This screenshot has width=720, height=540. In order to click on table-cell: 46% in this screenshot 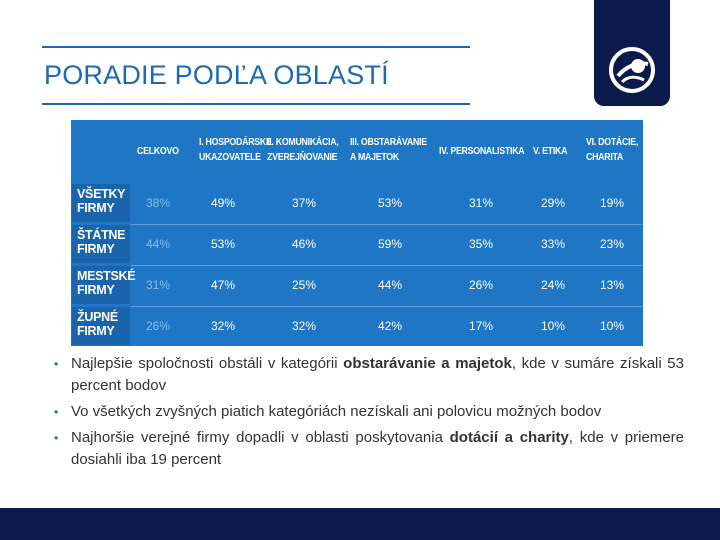, I will do `click(304, 244)`.